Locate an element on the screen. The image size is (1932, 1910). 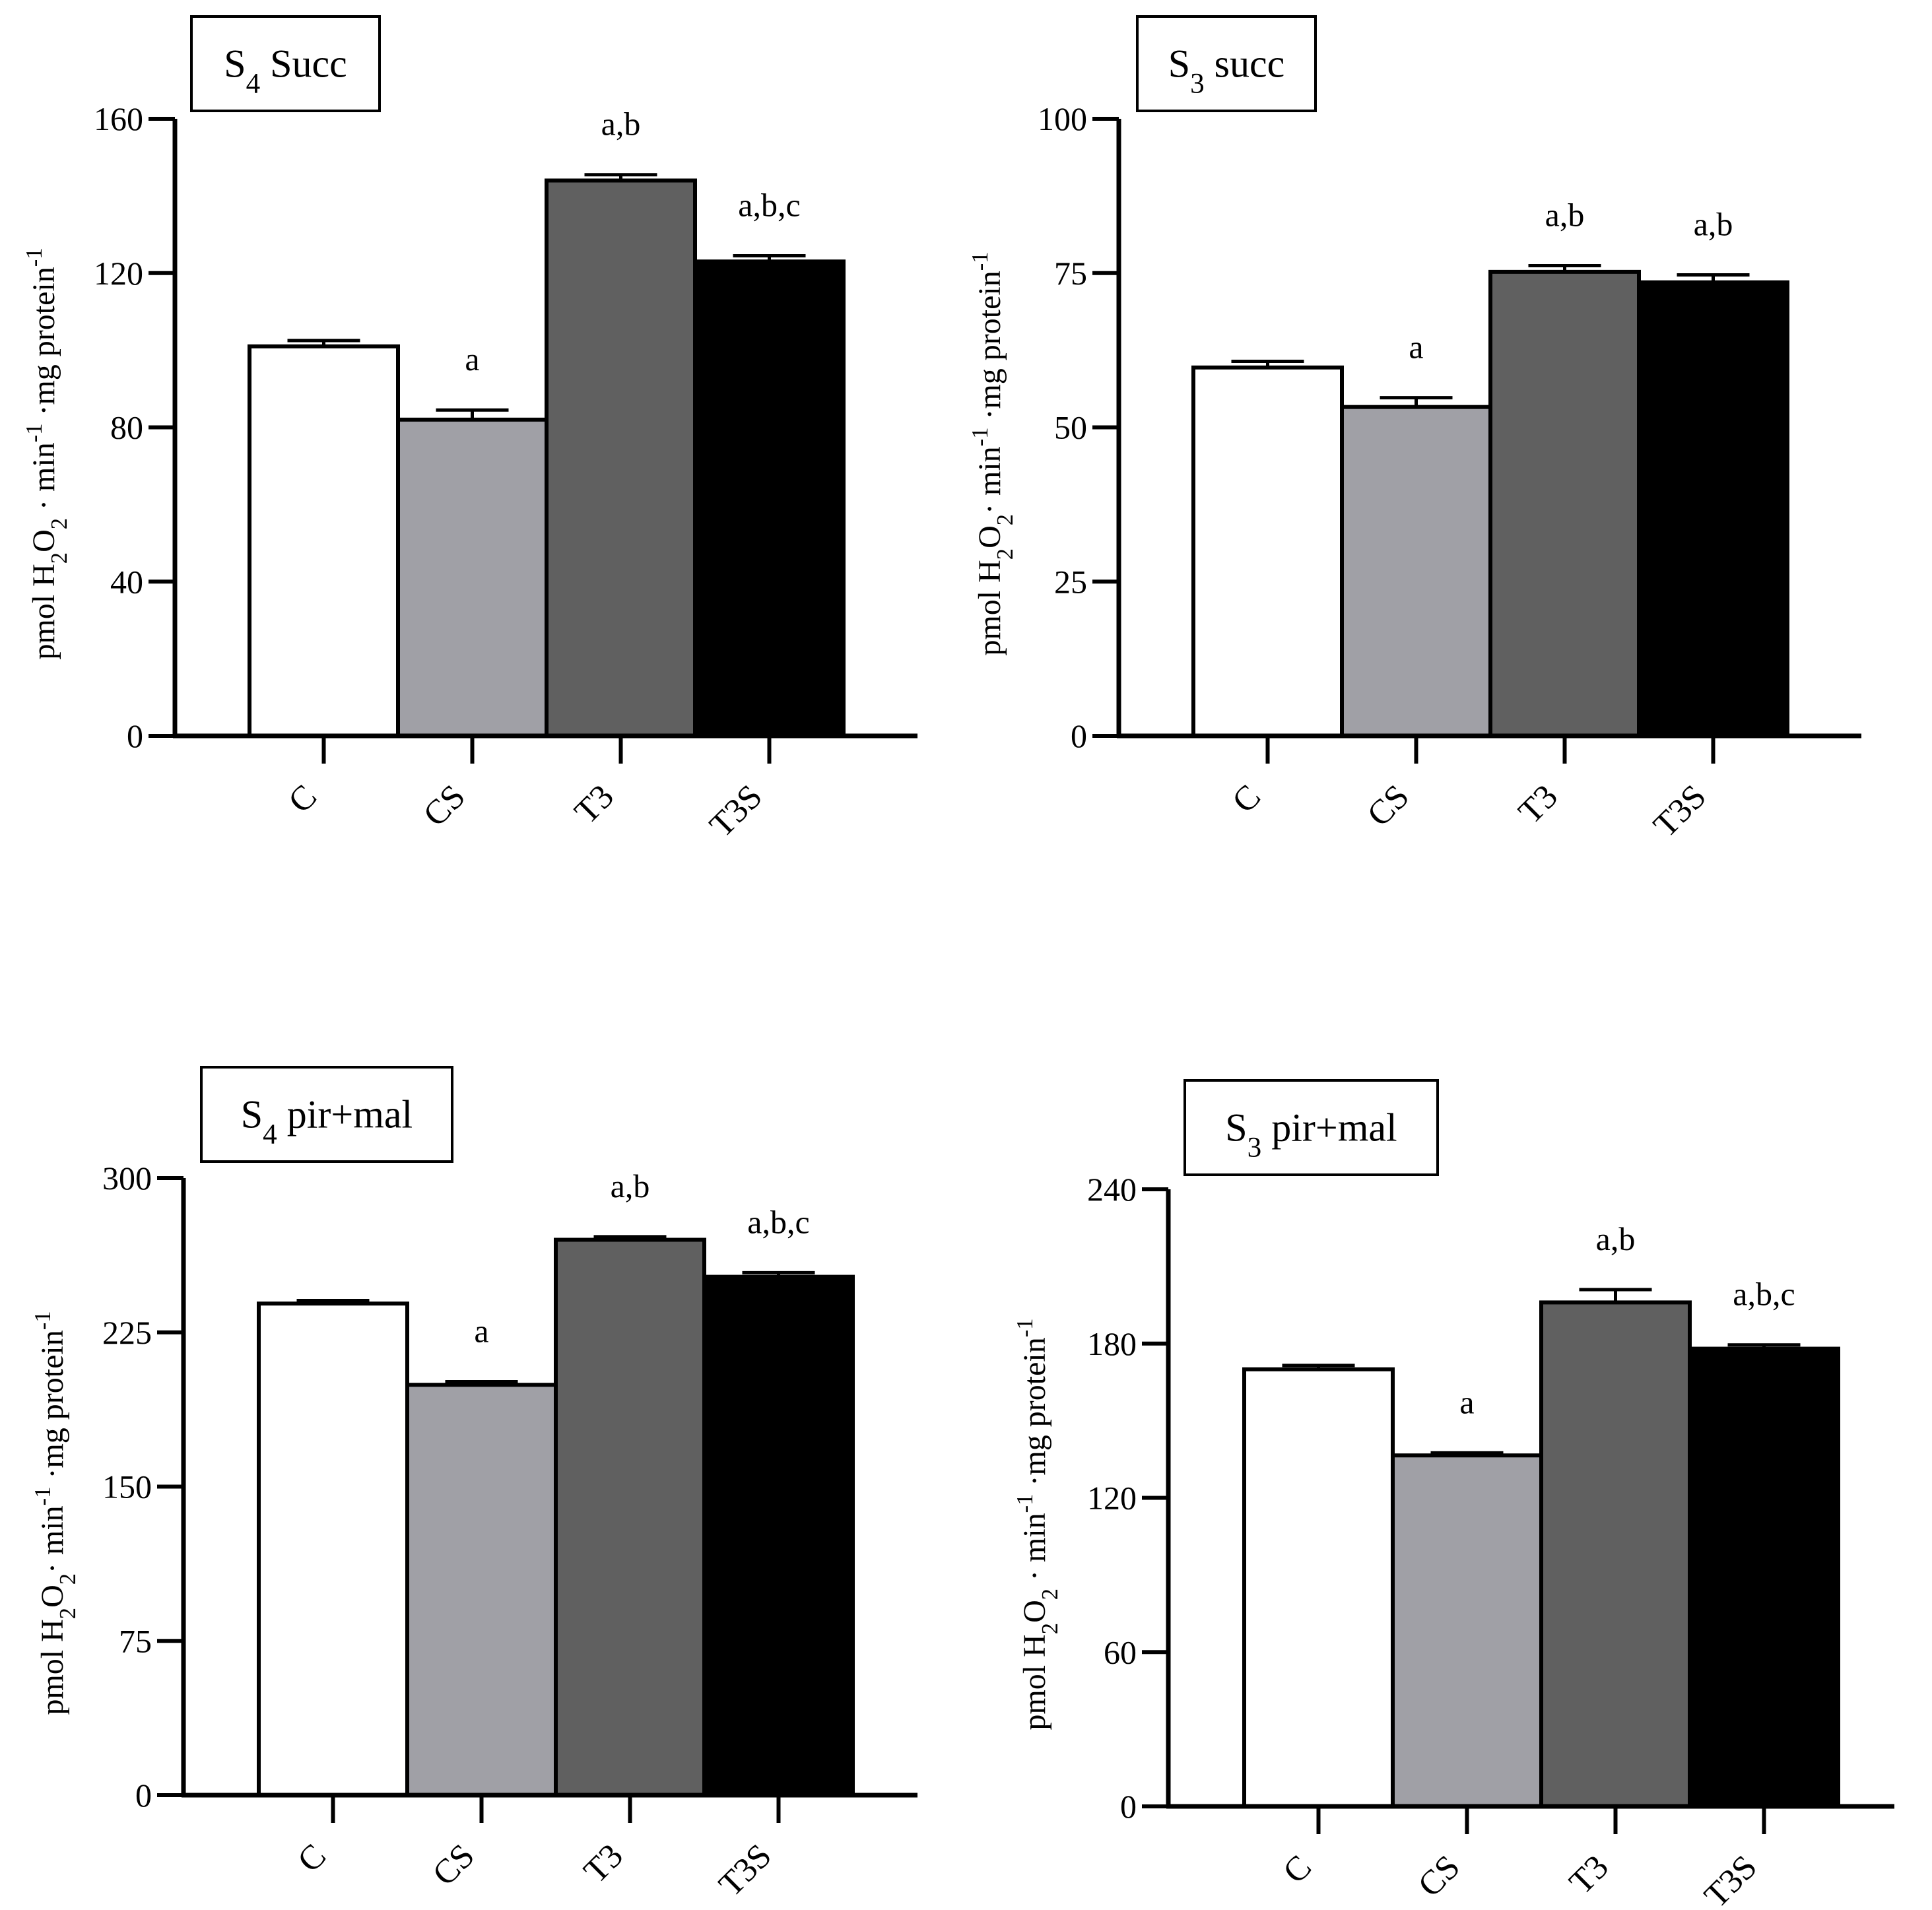
y-tick-label: 60 is located at coordinates (1120, 1651).